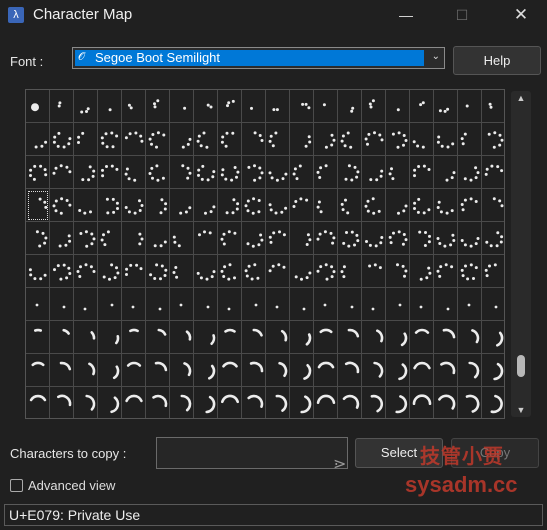  I want to click on close-button: ✕, so click(521, 14).